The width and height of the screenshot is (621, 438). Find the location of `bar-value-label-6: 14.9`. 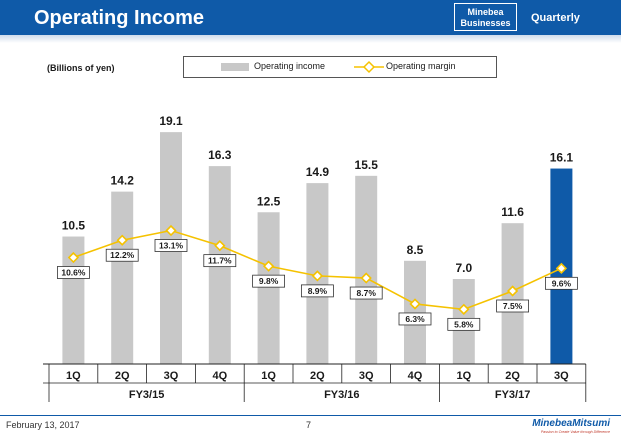

bar-value-label-6: 14.9 is located at coordinates (318, 172).